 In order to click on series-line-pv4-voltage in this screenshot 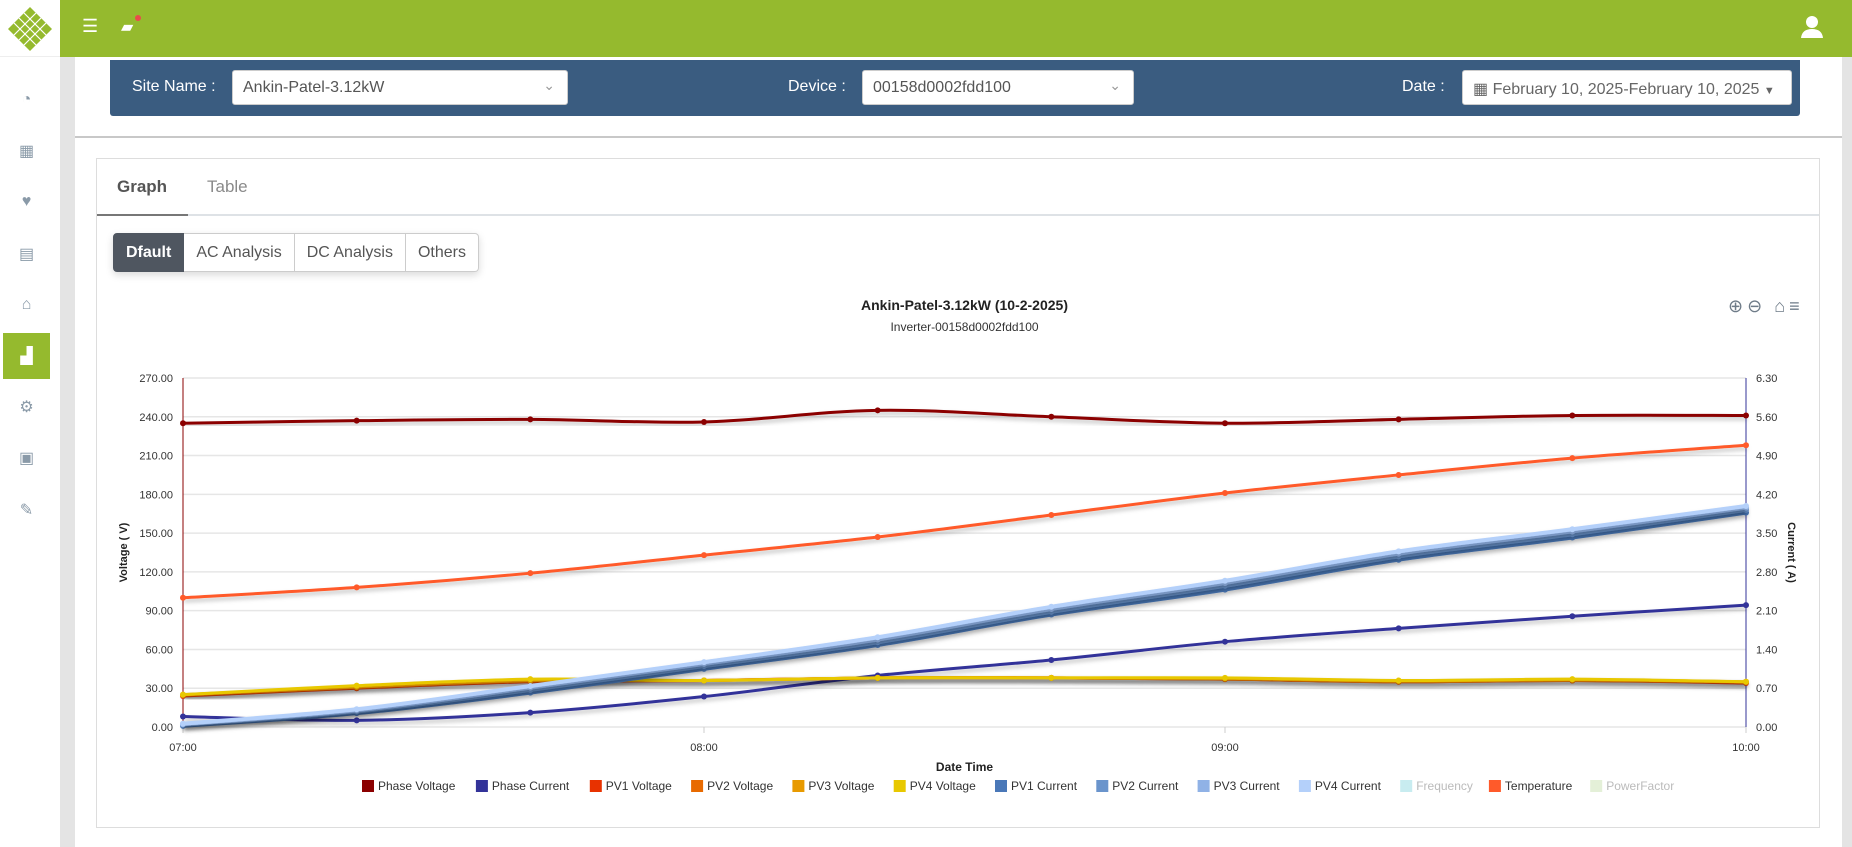, I will do `click(964, 686)`.